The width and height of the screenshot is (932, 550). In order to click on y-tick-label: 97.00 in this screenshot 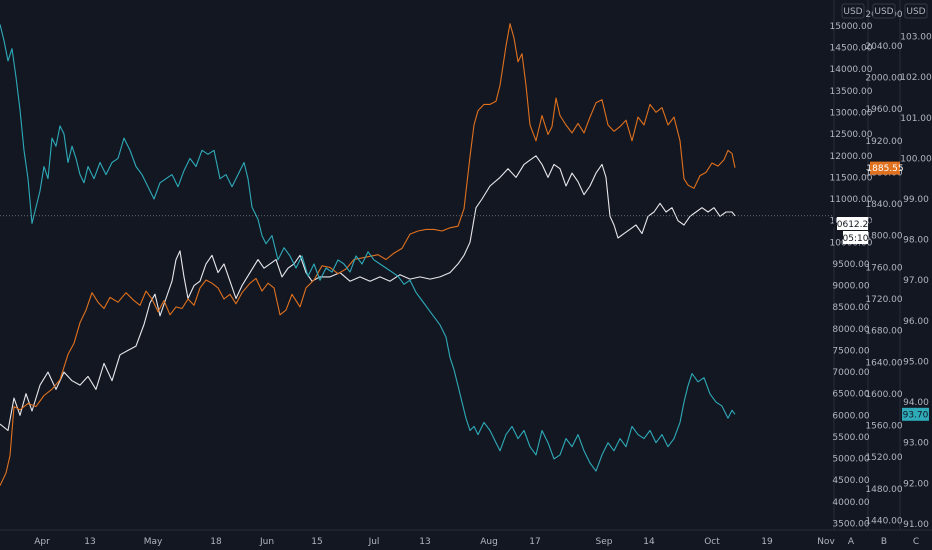, I will do `click(916, 281)`.